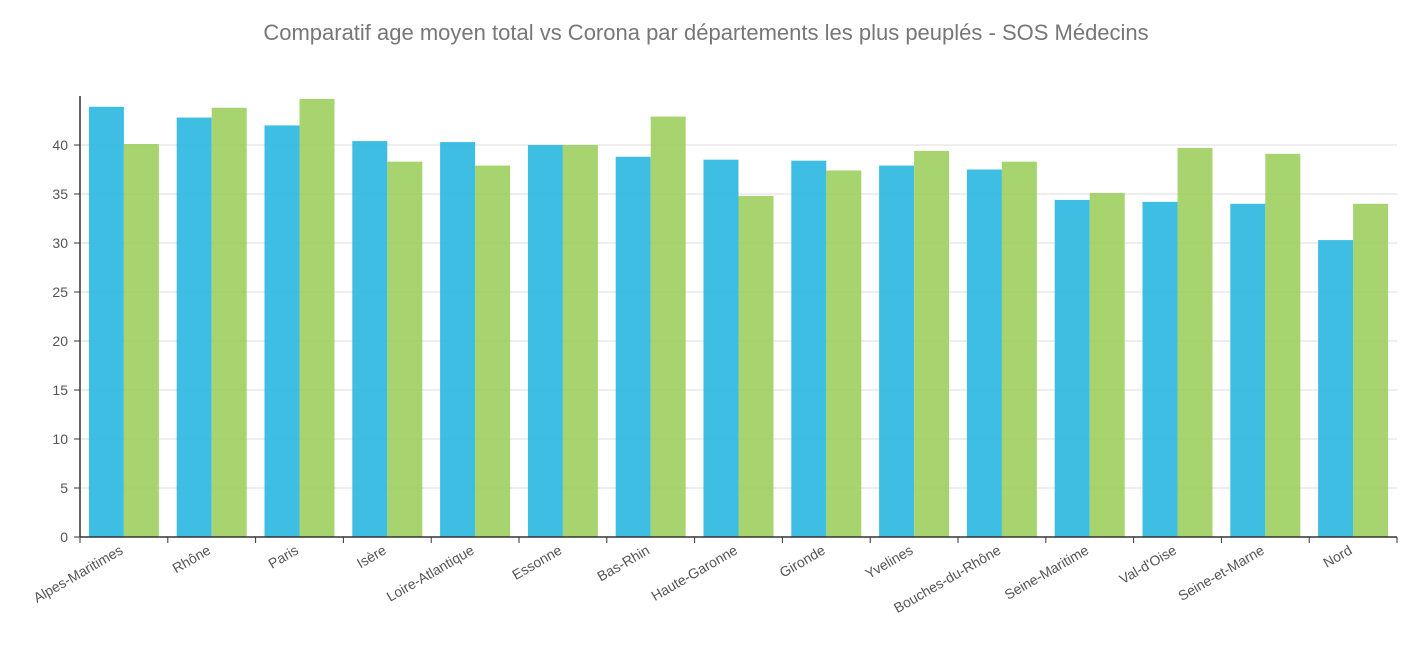 The width and height of the screenshot is (1412, 657). What do you see at coordinates (64, 537) in the screenshot?
I see `y-tick-label: 0` at bounding box center [64, 537].